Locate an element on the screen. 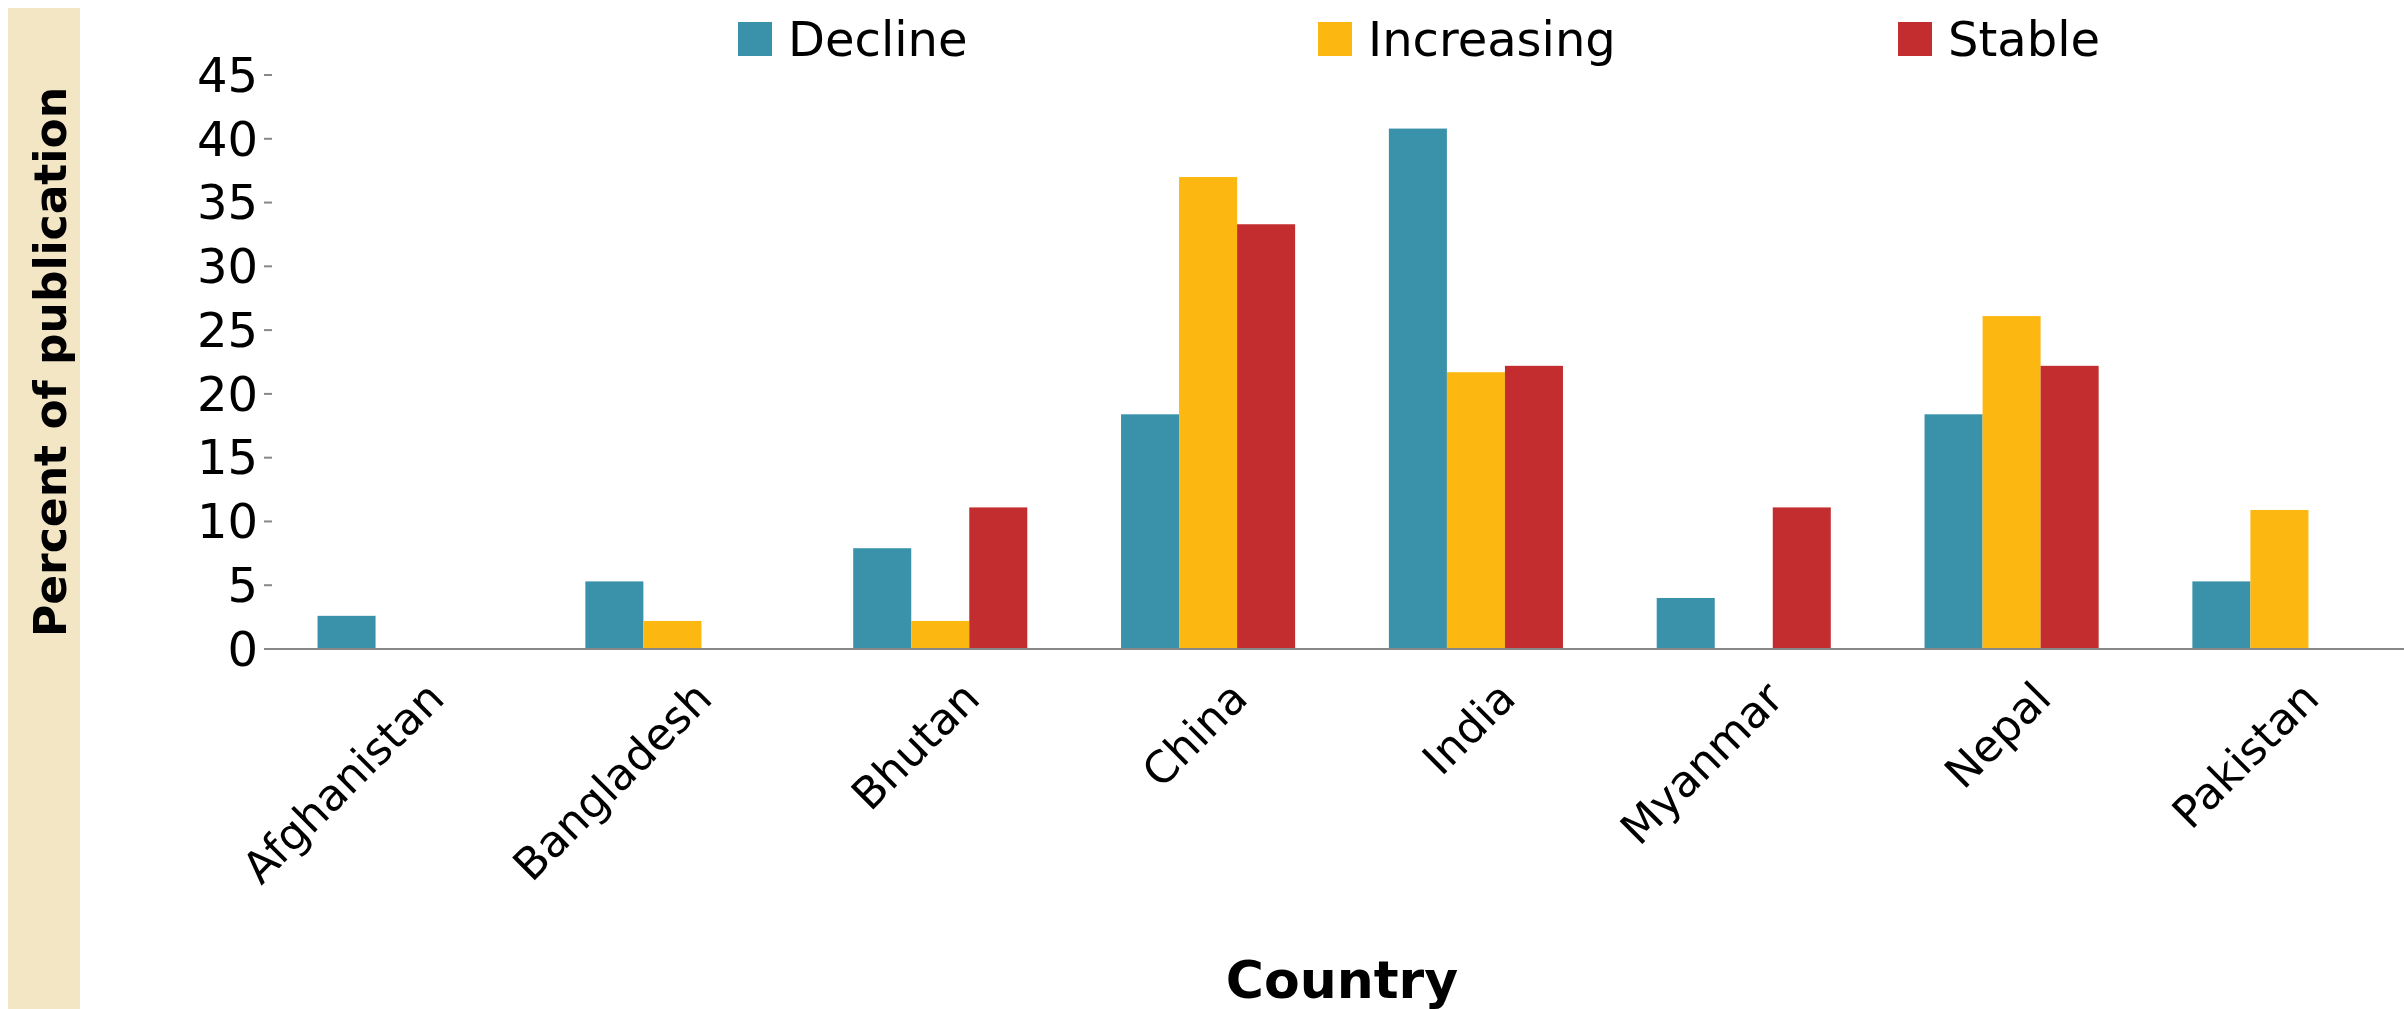 This screenshot has height=1009, width=2404. y-tick-label: 40 is located at coordinates (227, 138).